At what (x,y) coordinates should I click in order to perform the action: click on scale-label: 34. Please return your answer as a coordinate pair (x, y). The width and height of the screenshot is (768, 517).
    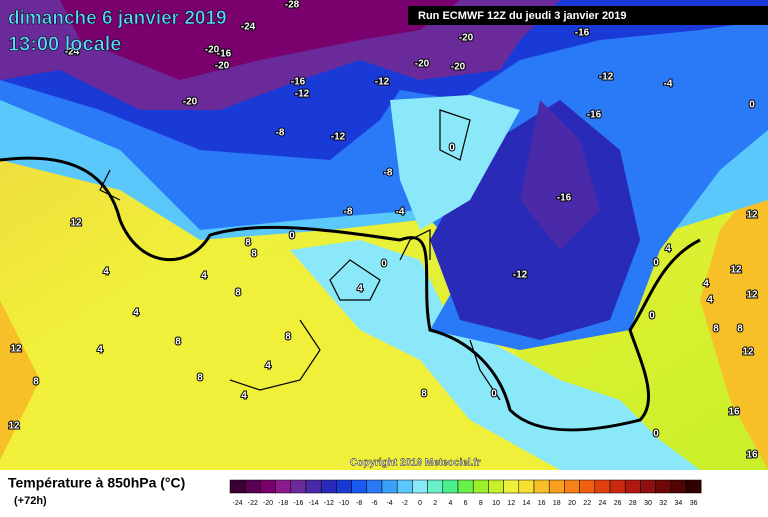
    Looking at the image, I should click on (679, 503).